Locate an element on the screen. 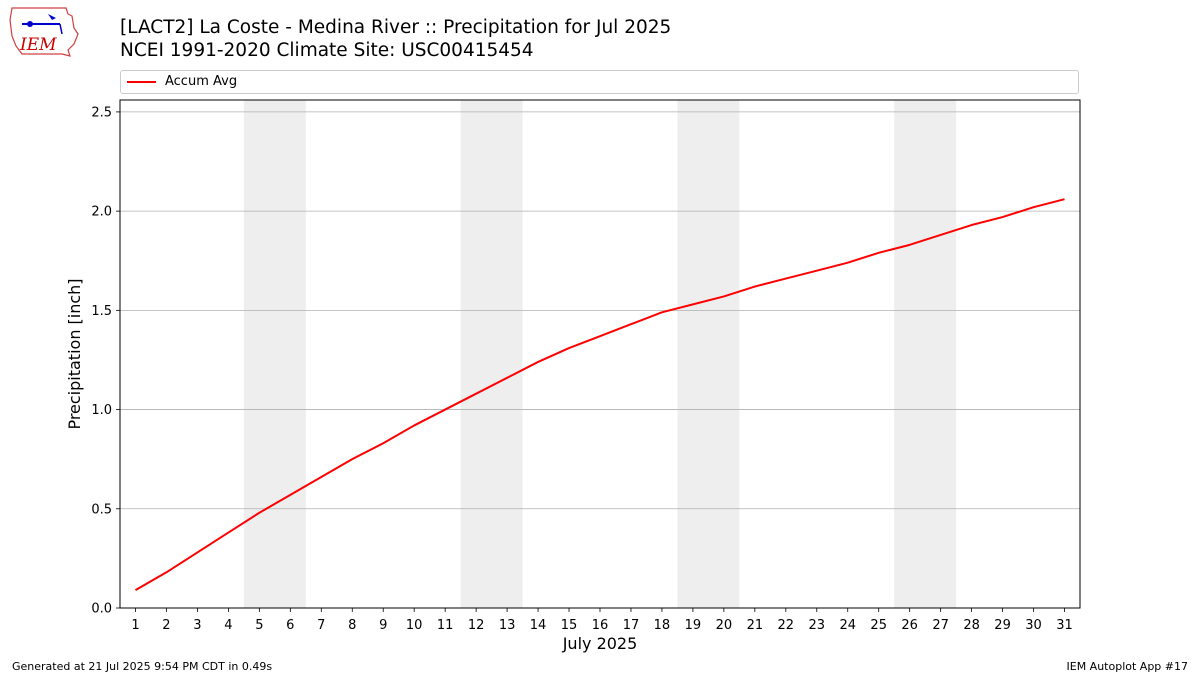  y-tick-label: 2.0 is located at coordinates (101, 212).